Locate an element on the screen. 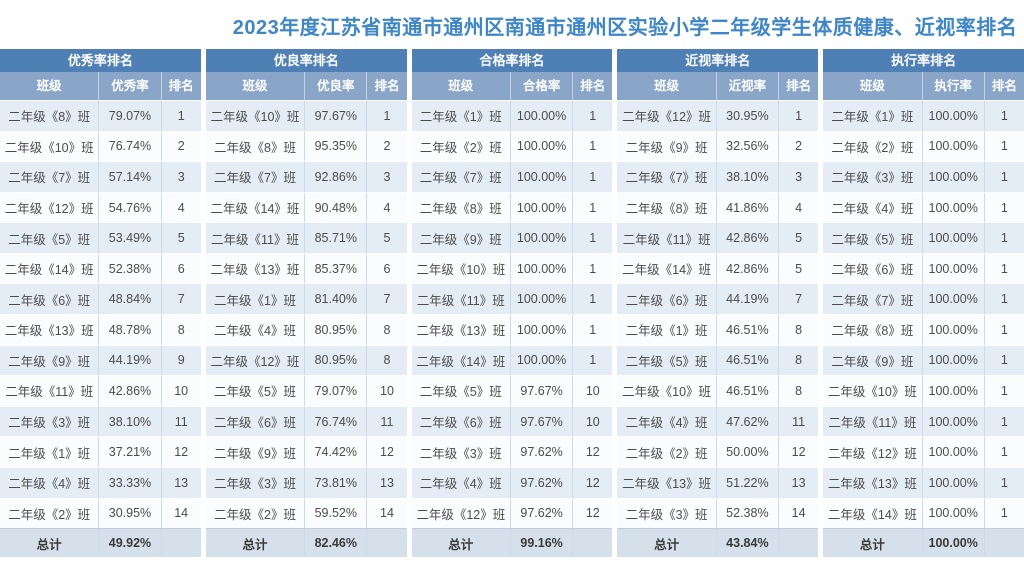  table-row: 二年级《5》班 79.07% 10 is located at coordinates (306, 390).